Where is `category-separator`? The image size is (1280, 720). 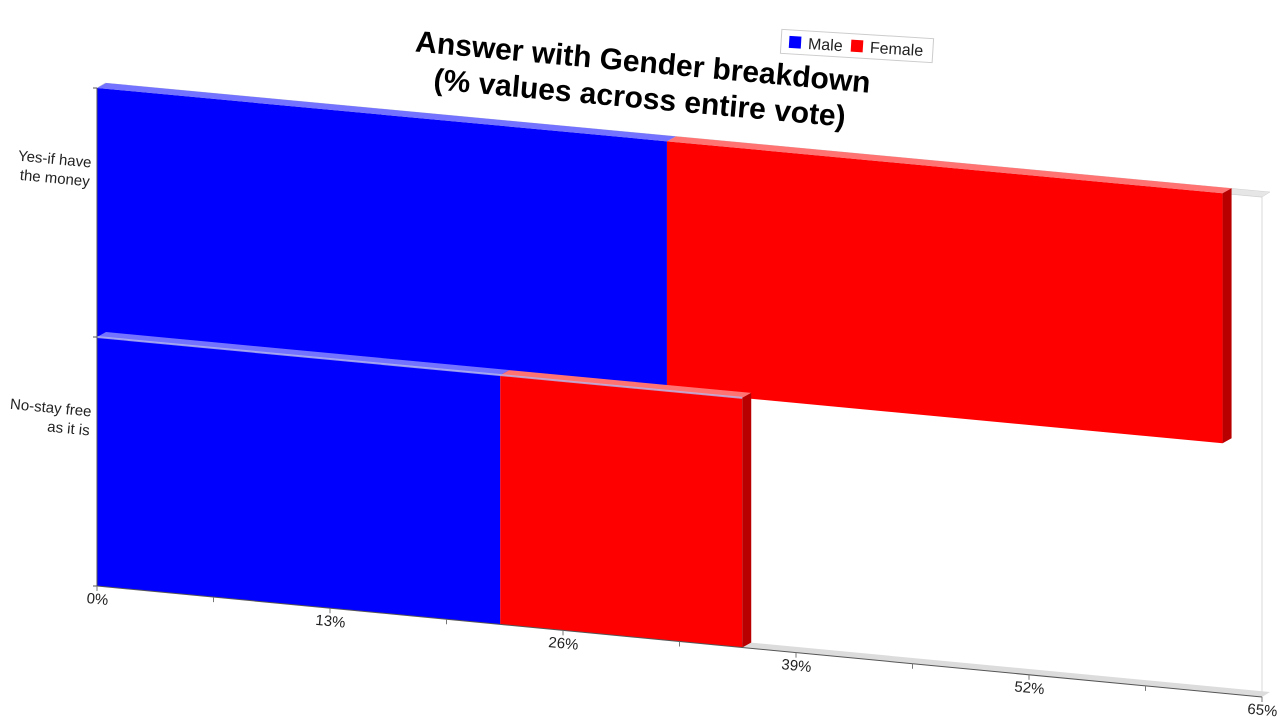
category-separator is located at coordinates (419, 367).